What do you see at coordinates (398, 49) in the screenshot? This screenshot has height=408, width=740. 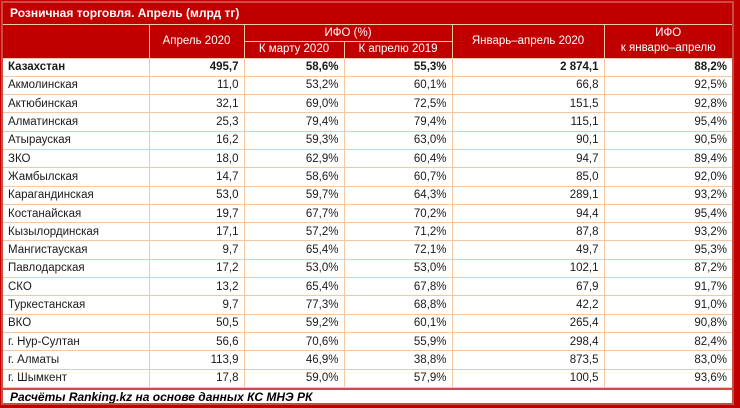 I see `column-header-to-april-2019: К апрелю 2019` at bounding box center [398, 49].